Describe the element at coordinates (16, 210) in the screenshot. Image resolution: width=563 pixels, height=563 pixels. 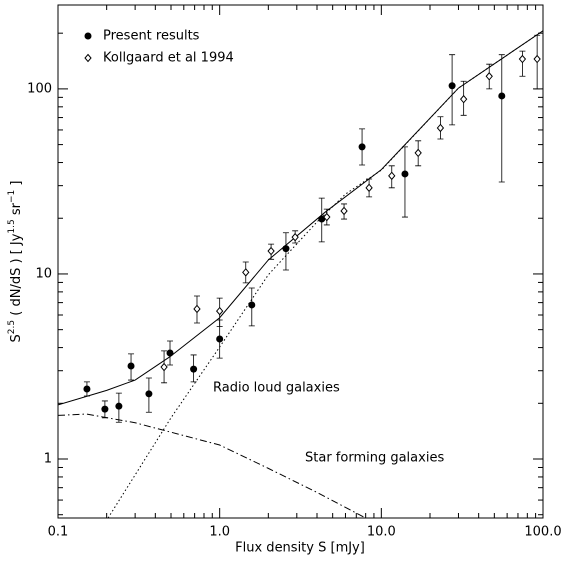
I see `y-label-text: sr` at that location.